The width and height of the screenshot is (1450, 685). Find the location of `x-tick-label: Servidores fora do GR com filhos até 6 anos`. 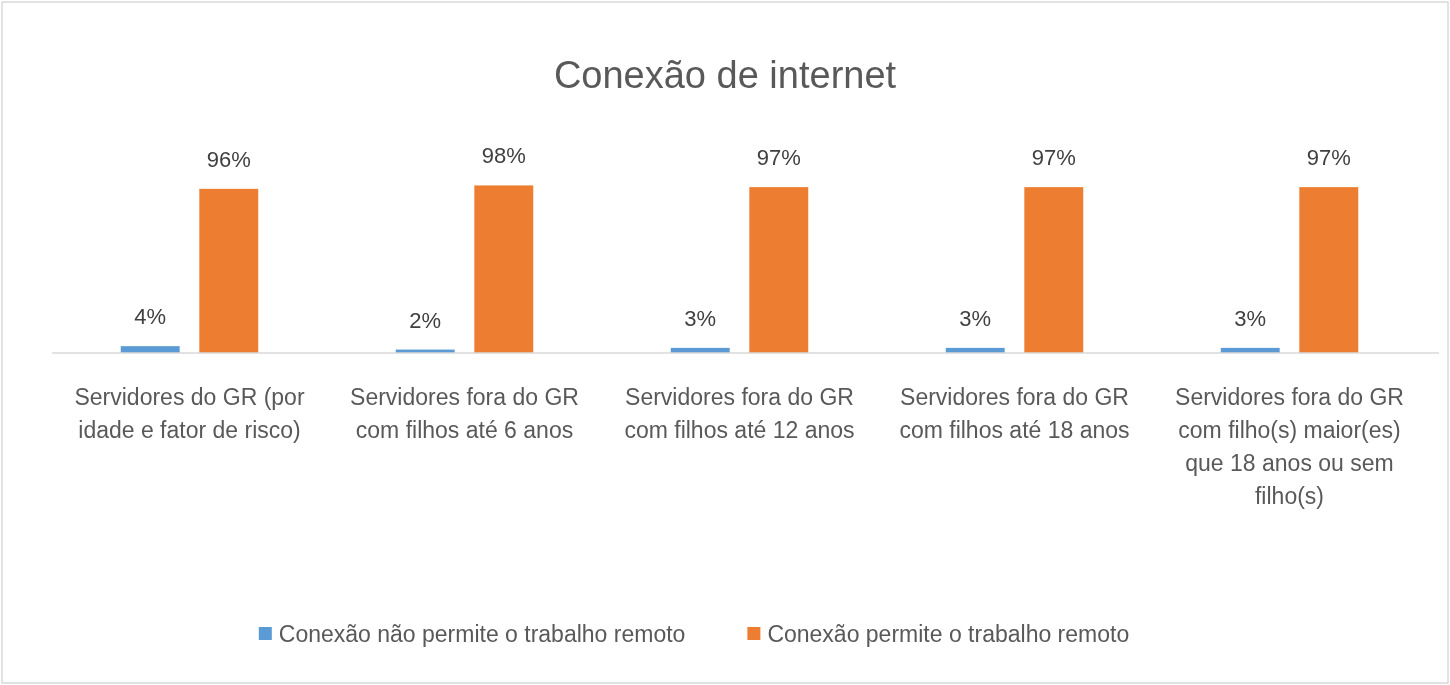

x-tick-label: Servidores fora do GR com filhos até 6 anos is located at coordinates (464, 413).